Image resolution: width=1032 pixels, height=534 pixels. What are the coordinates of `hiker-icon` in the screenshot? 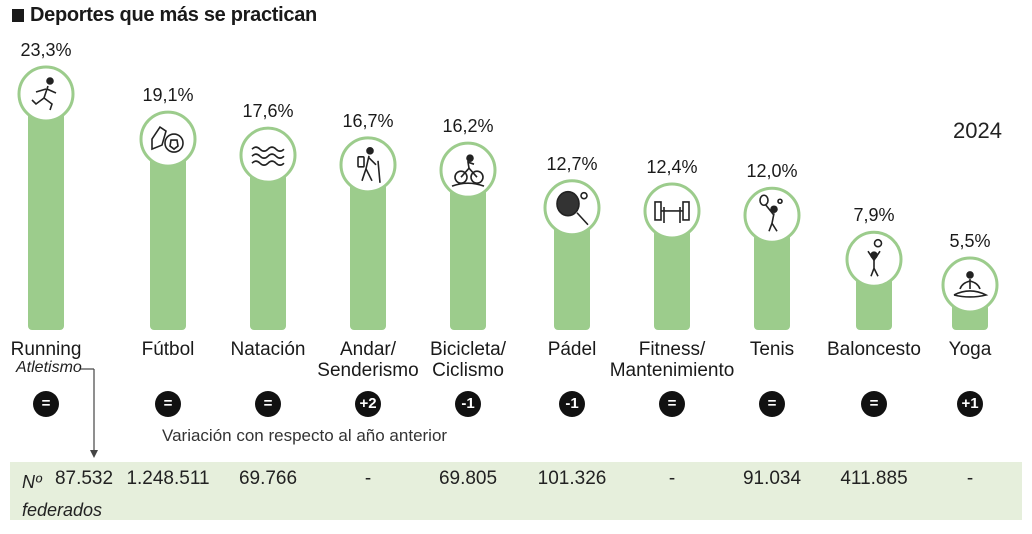 It's located at (369, 165).